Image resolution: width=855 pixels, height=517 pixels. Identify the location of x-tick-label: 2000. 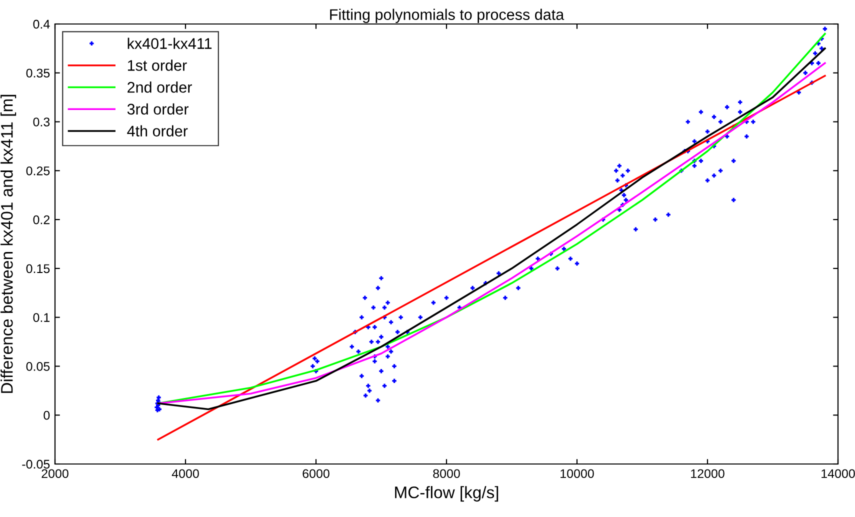
(55, 473).